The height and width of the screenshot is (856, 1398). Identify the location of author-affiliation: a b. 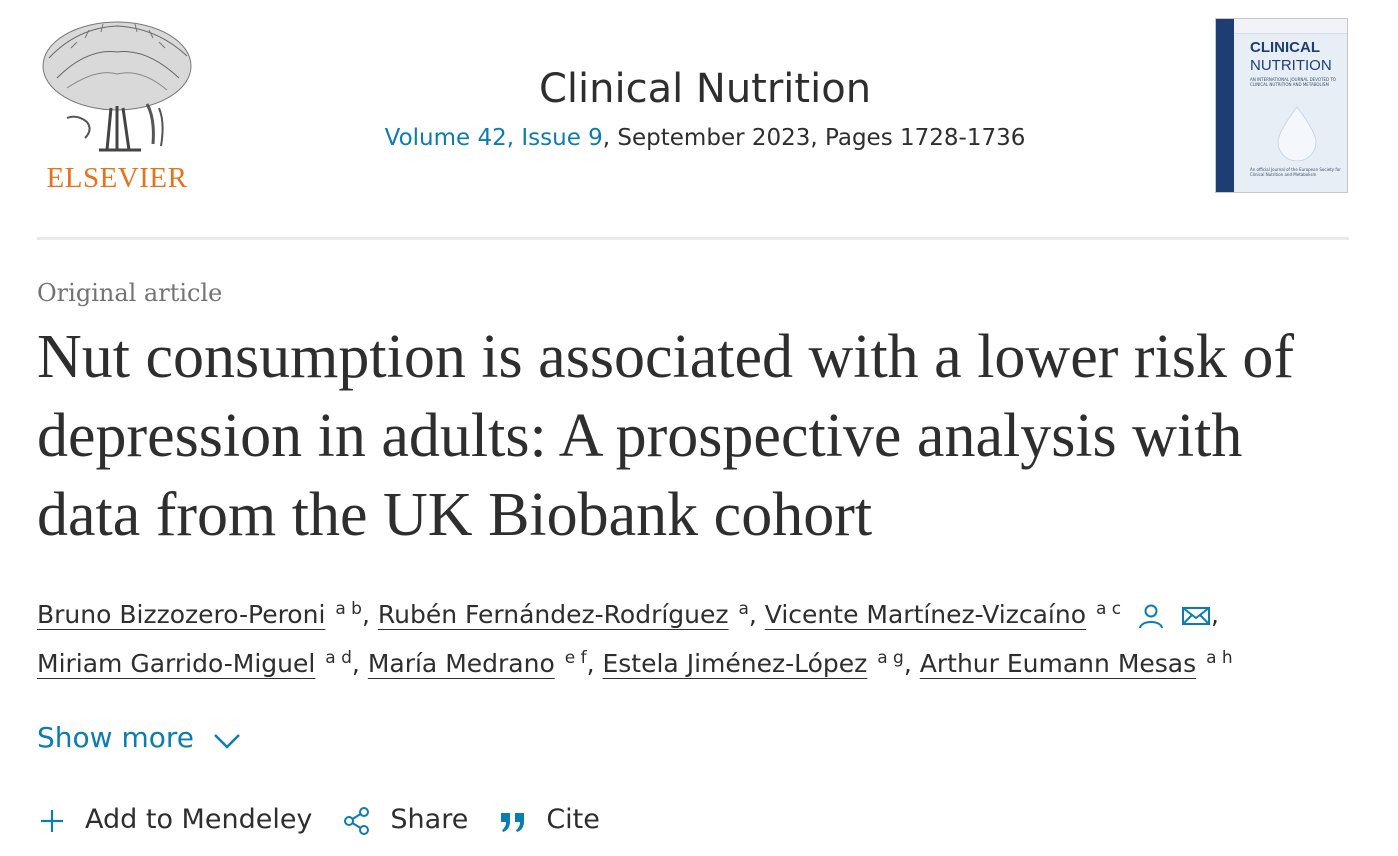
(348, 608).